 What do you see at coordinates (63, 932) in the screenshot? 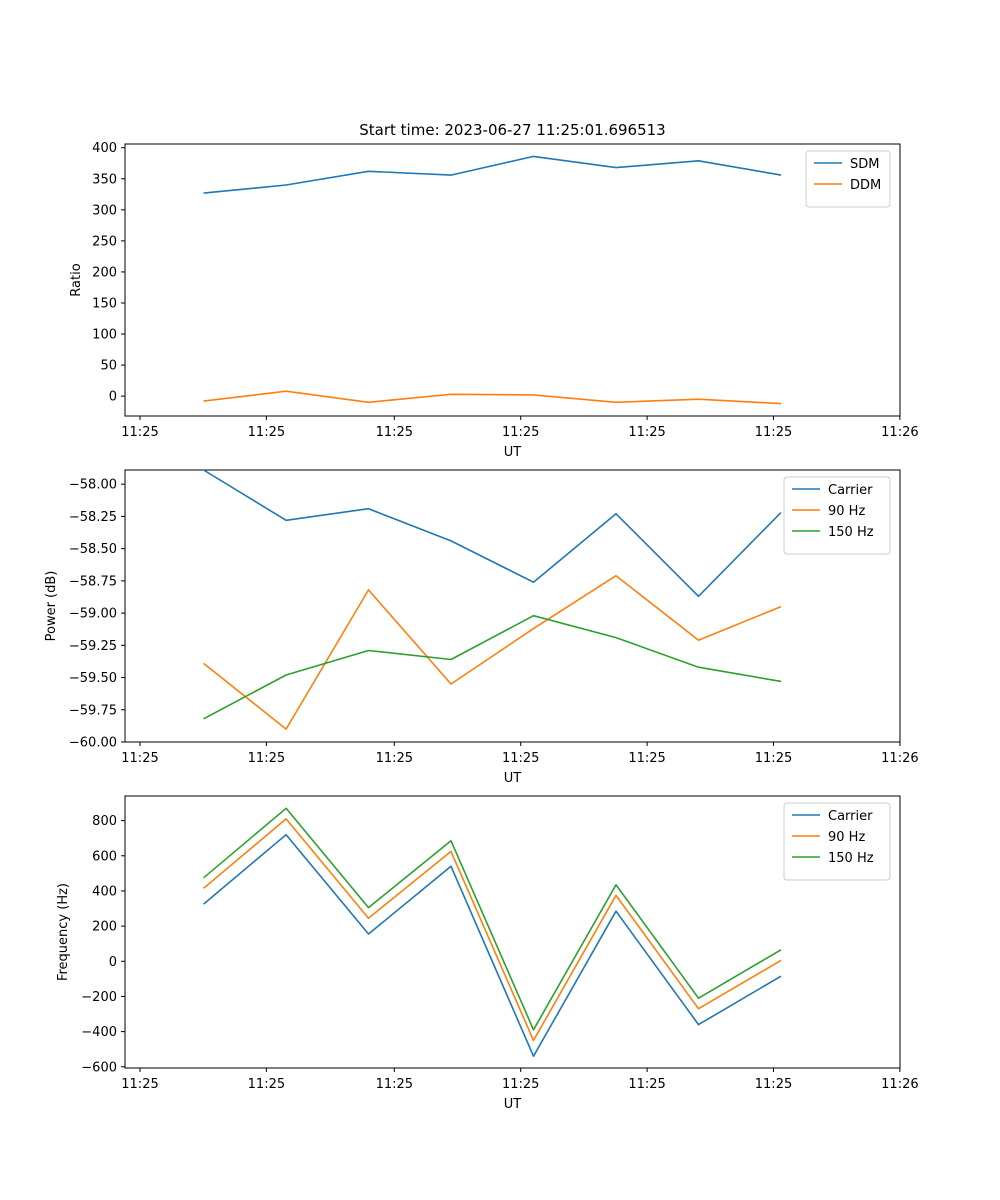
I see `y-axis-label: Frequency (Hz)` at bounding box center [63, 932].